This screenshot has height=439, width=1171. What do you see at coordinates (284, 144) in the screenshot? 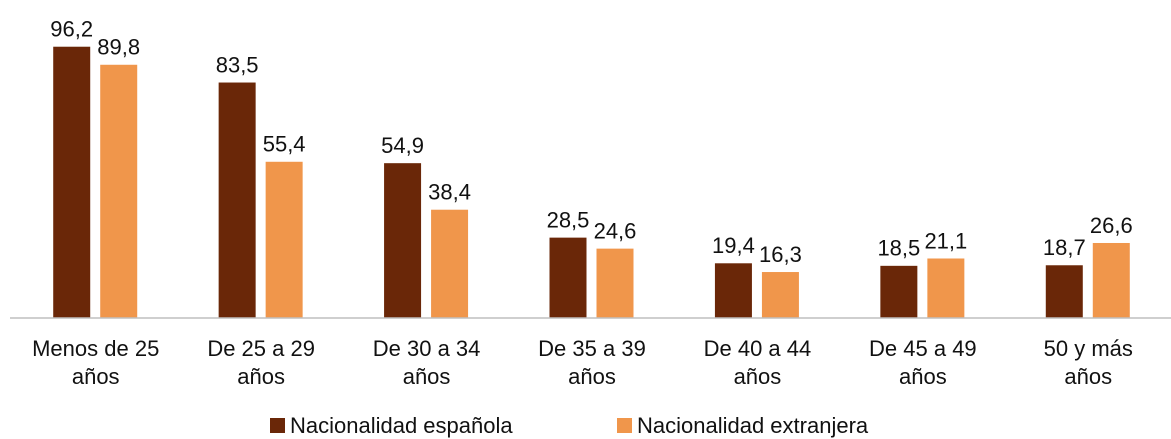
I see `value-label: 55,4` at bounding box center [284, 144].